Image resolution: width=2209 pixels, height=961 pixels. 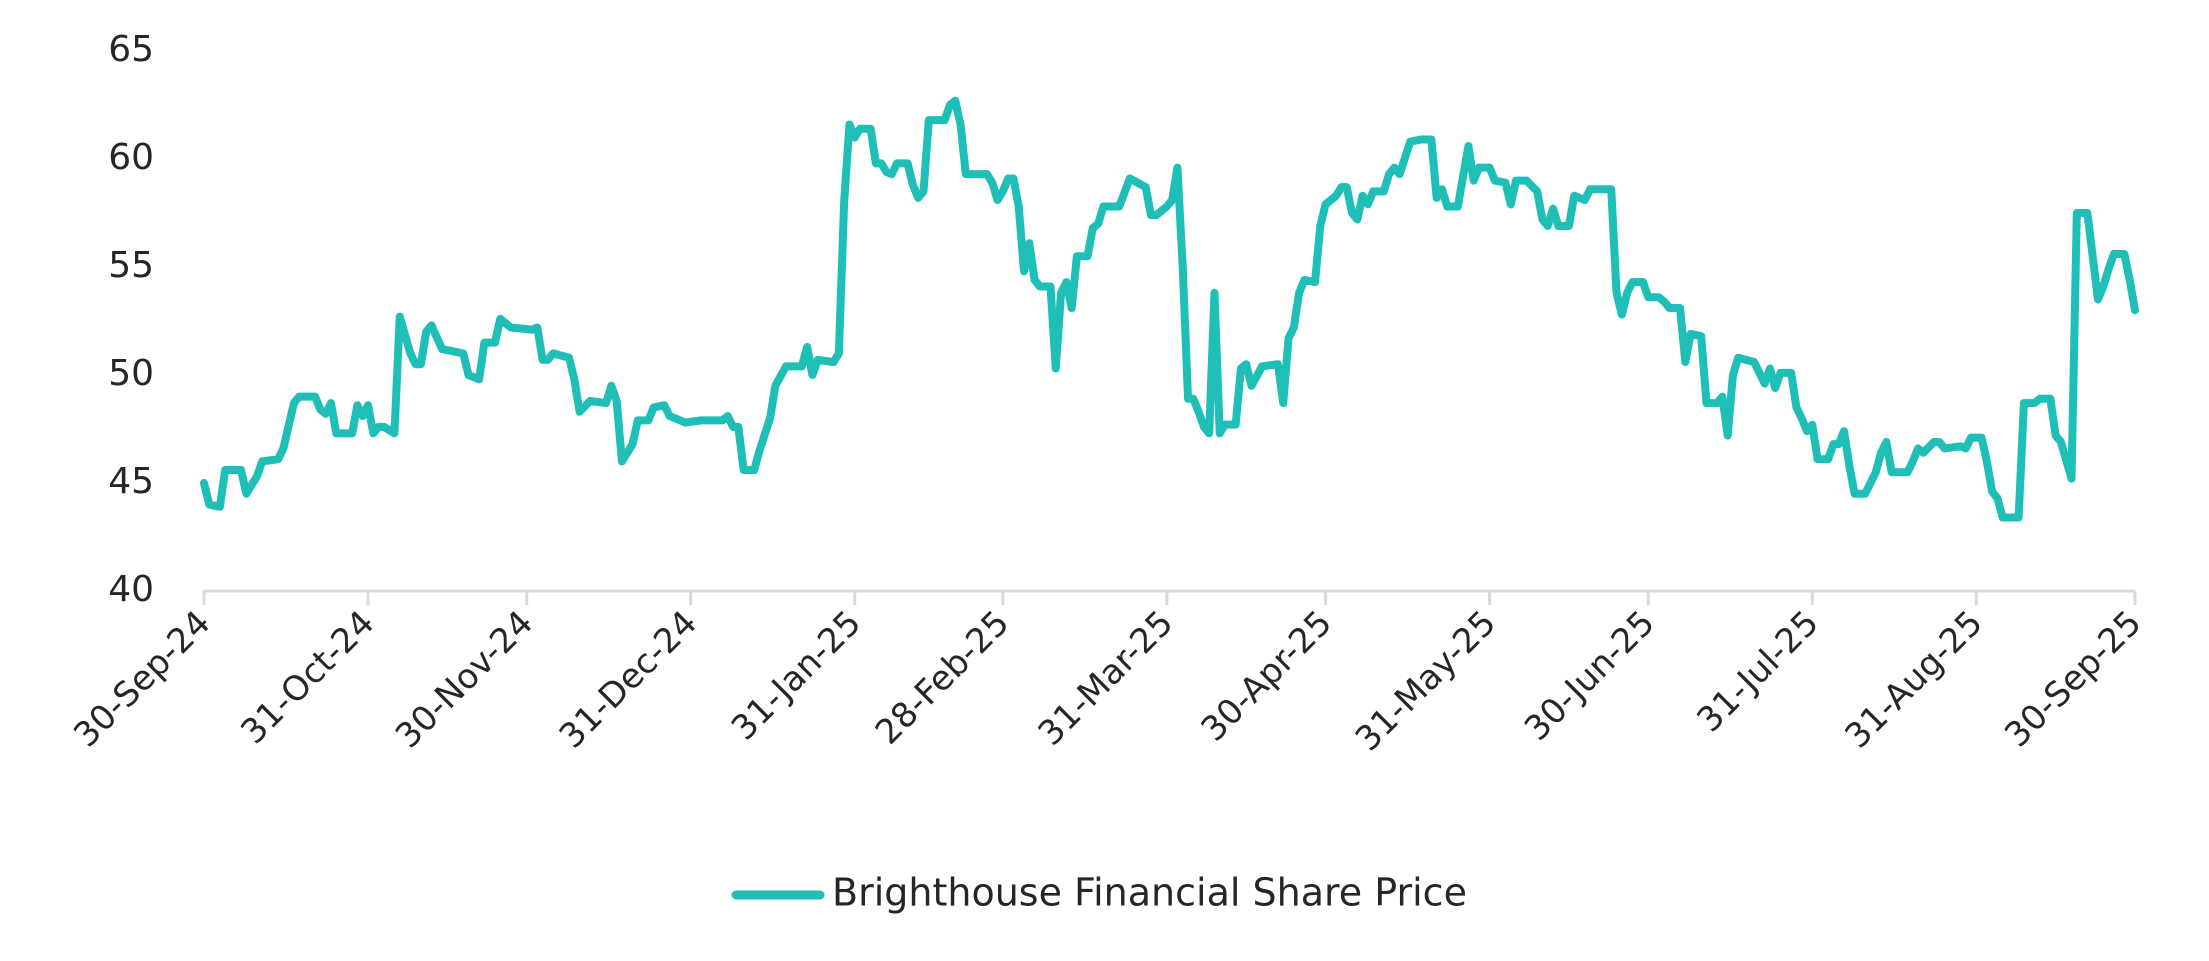 I want to click on y-tick-label: 45, so click(x=131, y=481).